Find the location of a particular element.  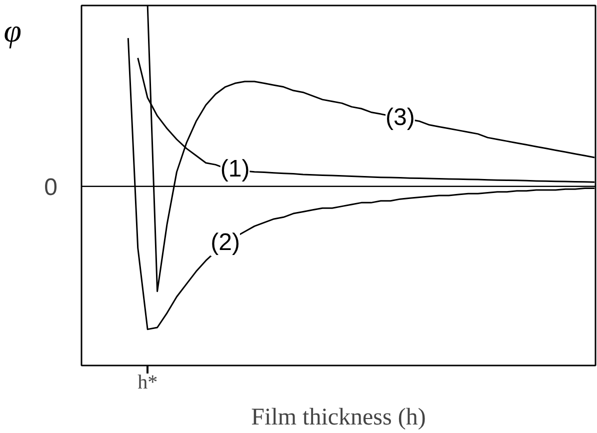

text: h* is located at coordinates (148, 383).